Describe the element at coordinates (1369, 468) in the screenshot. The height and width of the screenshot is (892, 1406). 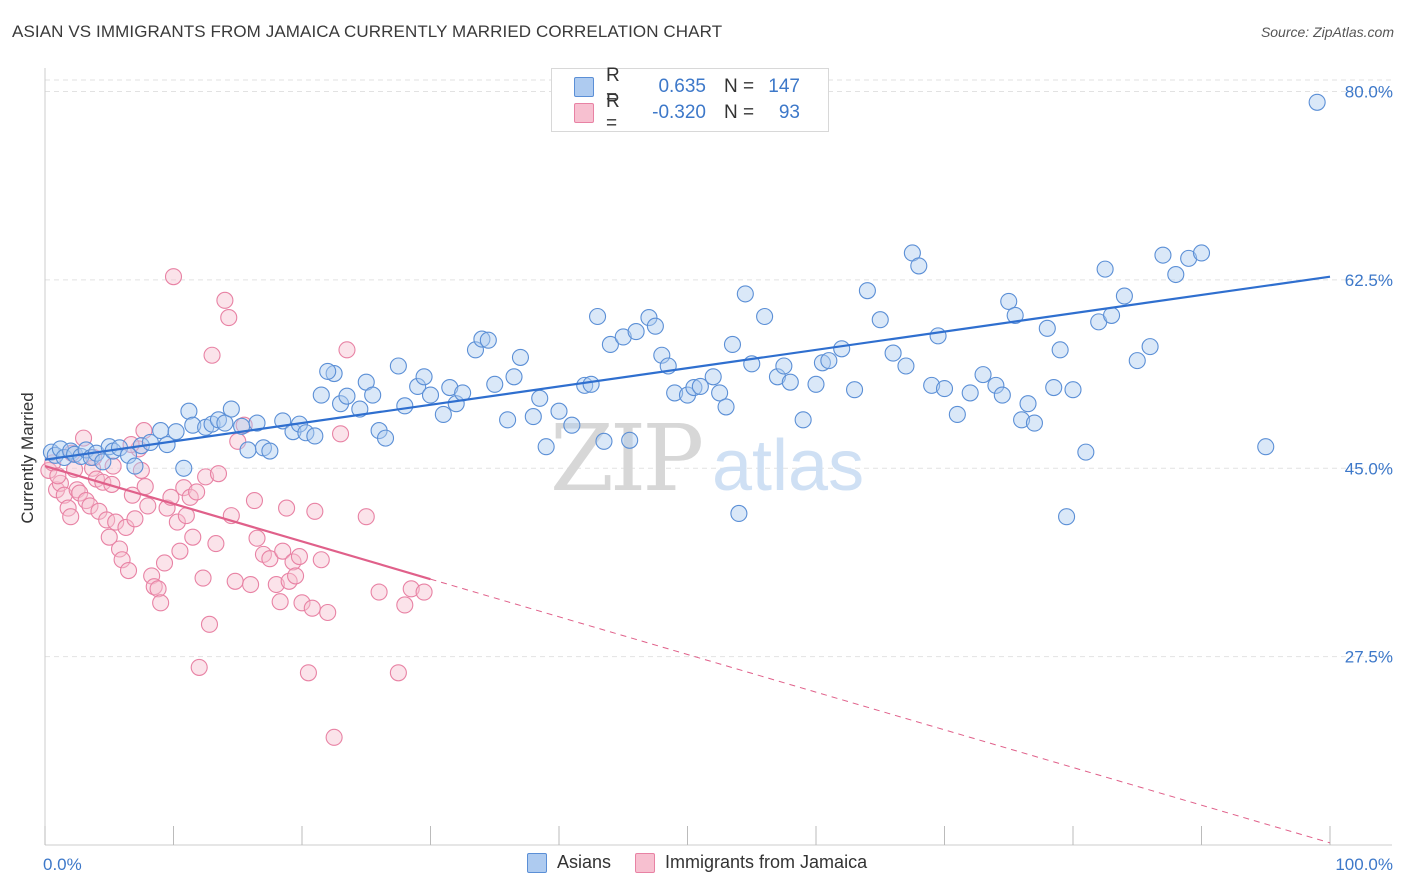
I see `y-tick-label: 45.0%` at that location.